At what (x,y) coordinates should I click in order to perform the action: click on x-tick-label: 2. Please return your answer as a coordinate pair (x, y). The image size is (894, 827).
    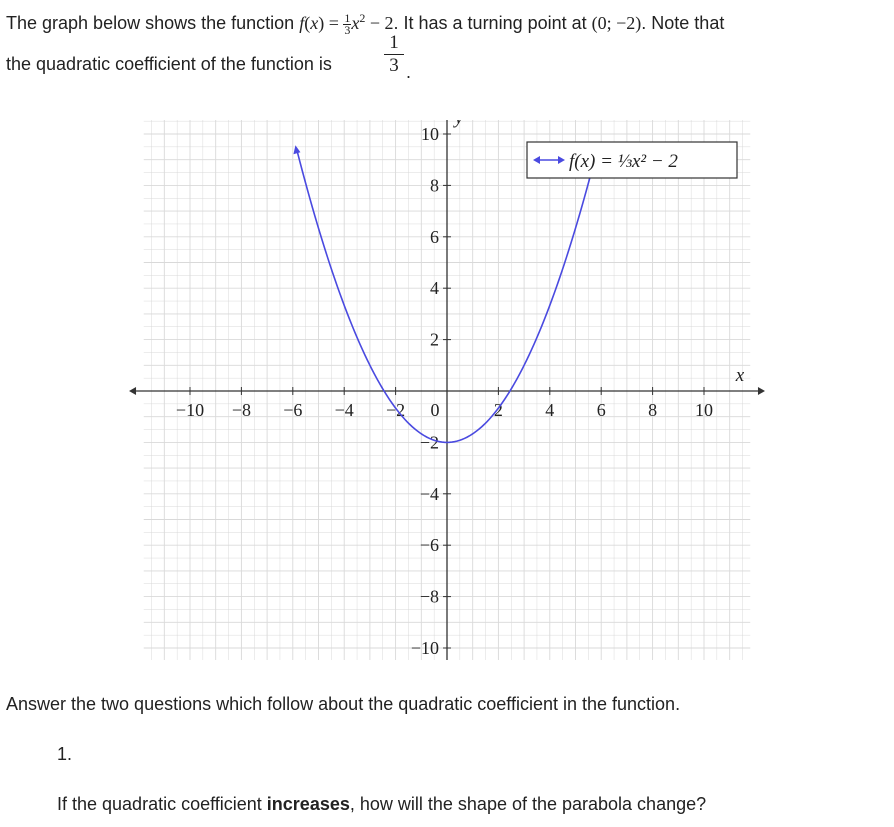
    Looking at the image, I should click on (498, 410).